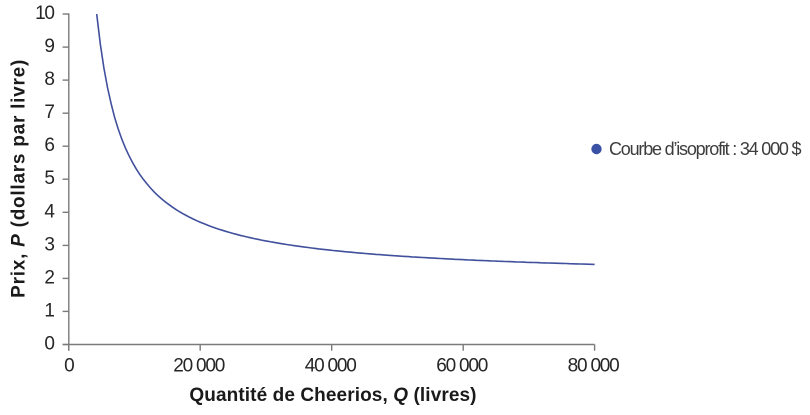 This screenshot has width=810, height=415. Describe the element at coordinates (49, 277) in the screenshot. I see `svg-text: 2` at that location.